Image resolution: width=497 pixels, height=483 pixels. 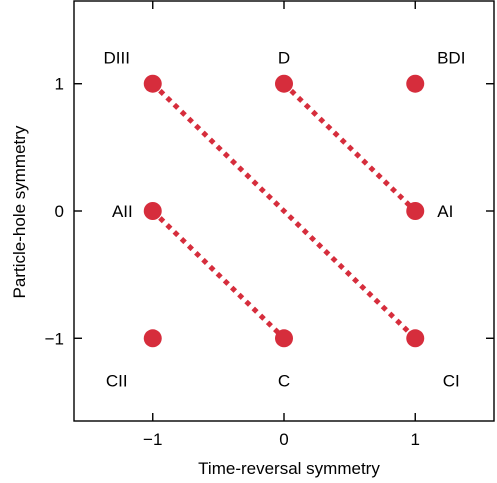 What do you see at coordinates (284, 338) in the screenshot?
I see `point-c` at bounding box center [284, 338].